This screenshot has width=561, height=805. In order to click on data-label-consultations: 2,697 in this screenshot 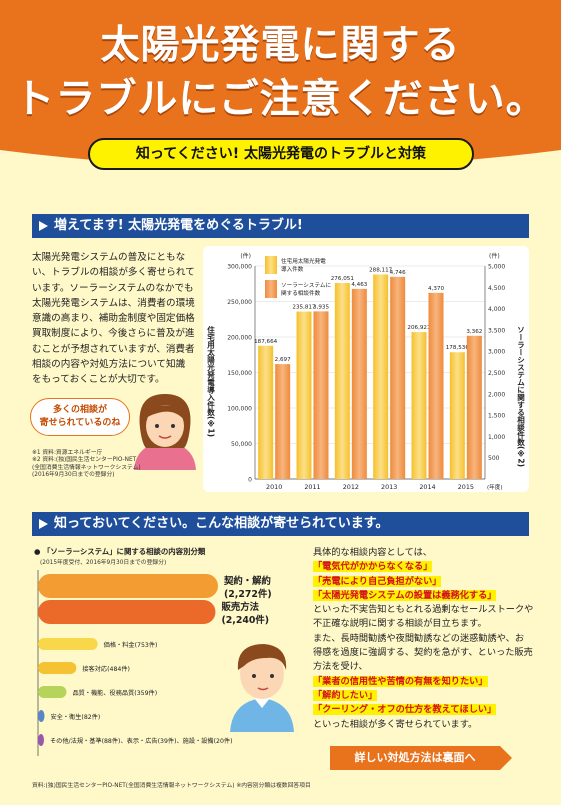, I will do `click(283, 360)`.